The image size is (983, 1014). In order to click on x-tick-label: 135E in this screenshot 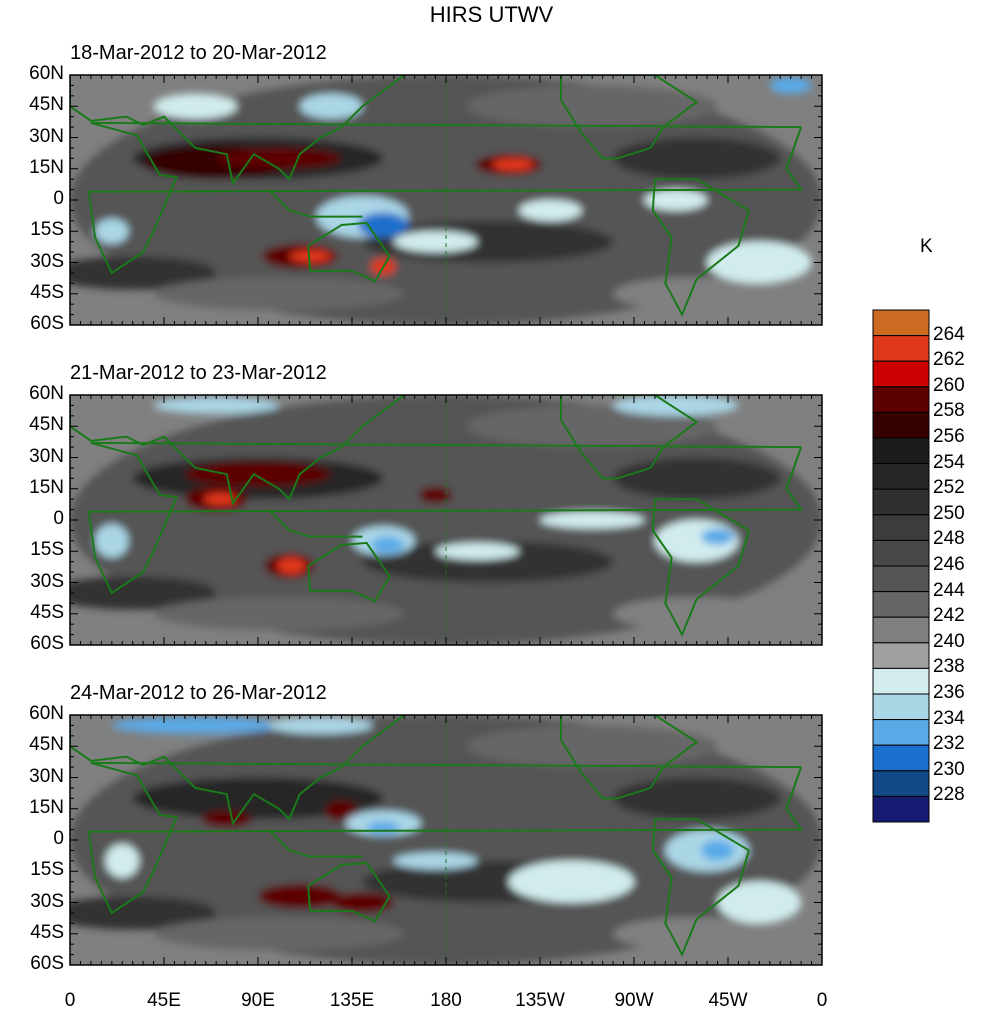, I will do `click(352, 1000)`.